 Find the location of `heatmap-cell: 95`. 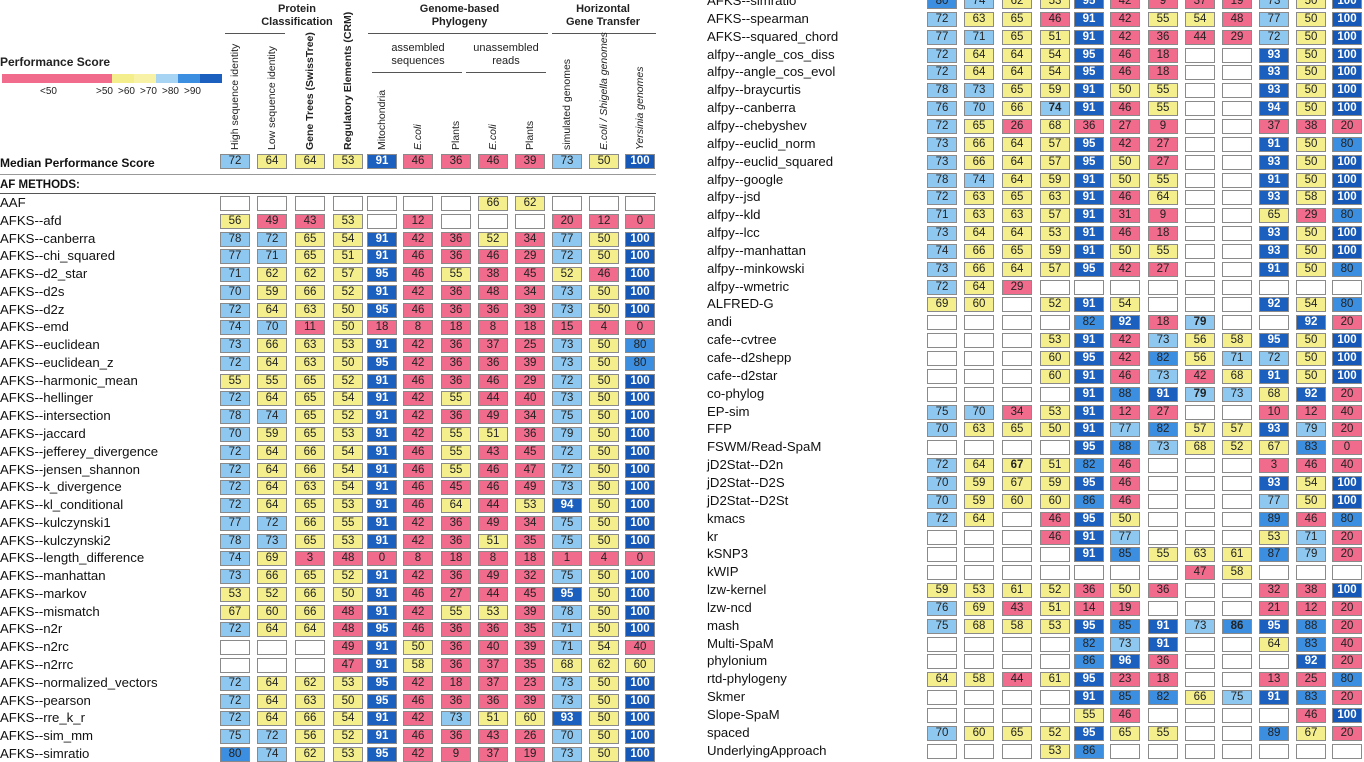

heatmap-cell: 95 is located at coordinates (382, 274).